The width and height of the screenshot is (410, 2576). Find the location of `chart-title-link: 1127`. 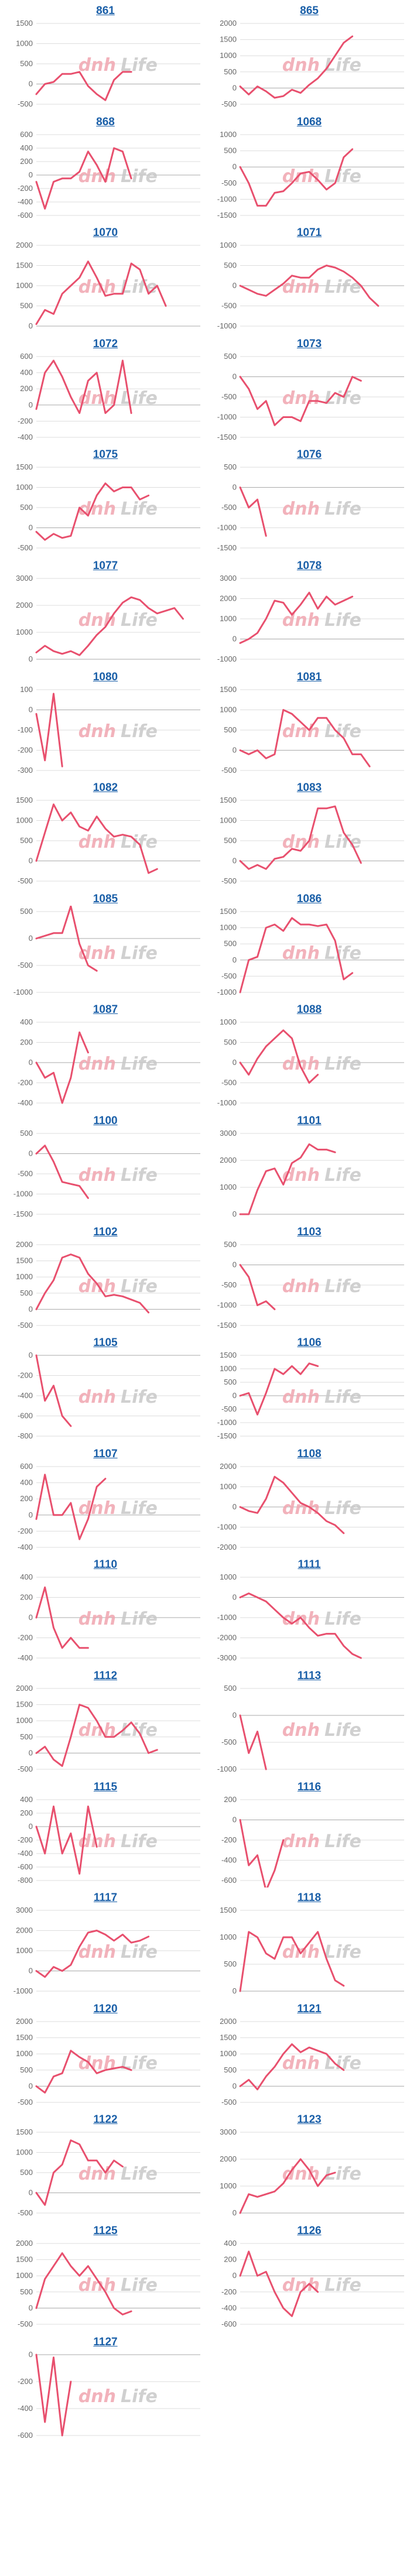

chart-title-link: 1127 is located at coordinates (105, 2341).